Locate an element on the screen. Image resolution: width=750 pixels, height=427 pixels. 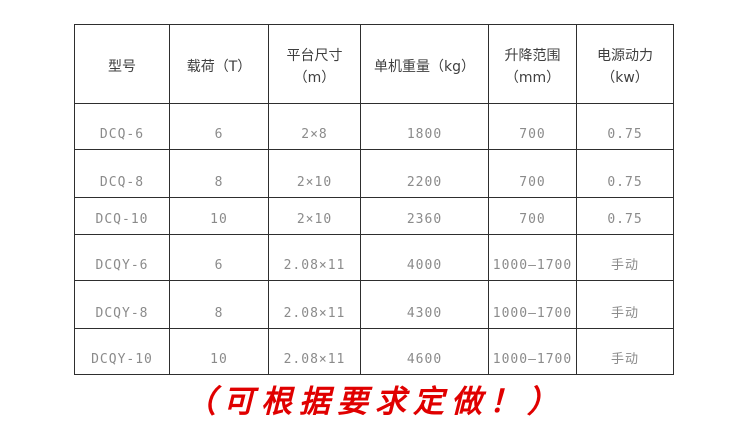
table-row: DCQY-6 6 2.08×11 4000 1000—1700 手动 is located at coordinates (374, 257).